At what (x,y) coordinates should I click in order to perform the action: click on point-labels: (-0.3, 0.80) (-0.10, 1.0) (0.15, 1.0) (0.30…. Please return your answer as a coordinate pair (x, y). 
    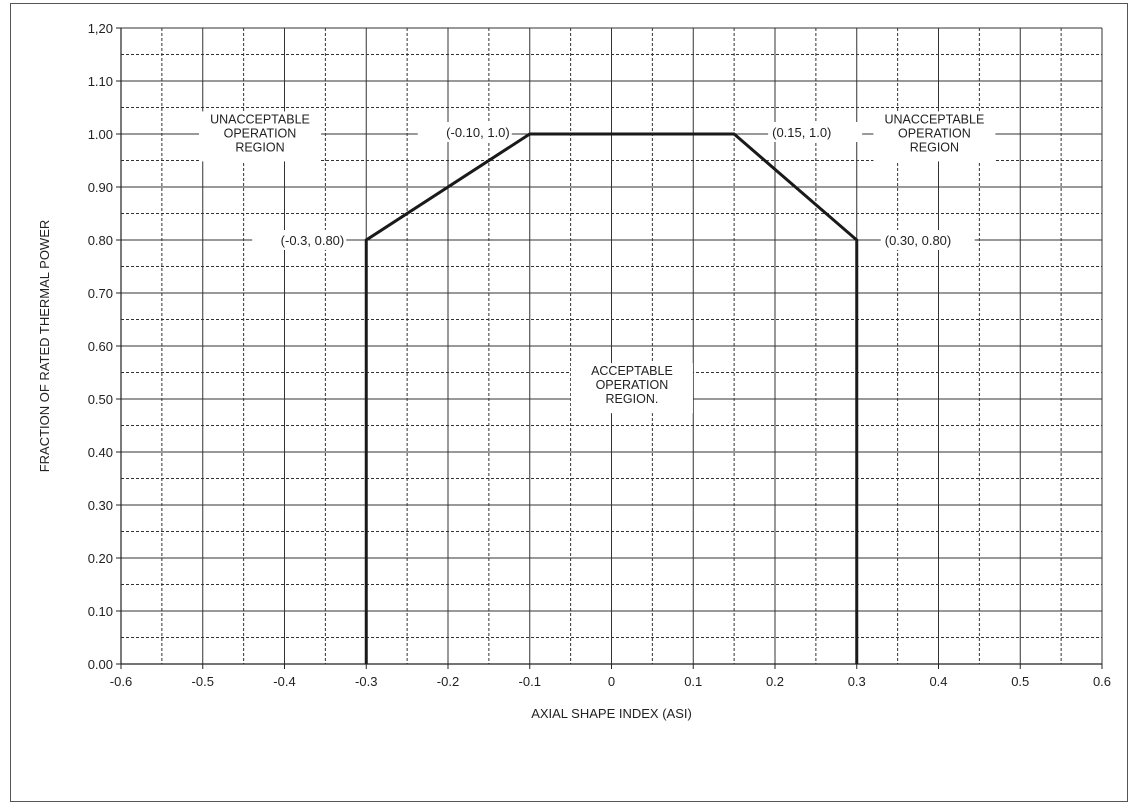
    Looking at the image, I should click on (613, 186).